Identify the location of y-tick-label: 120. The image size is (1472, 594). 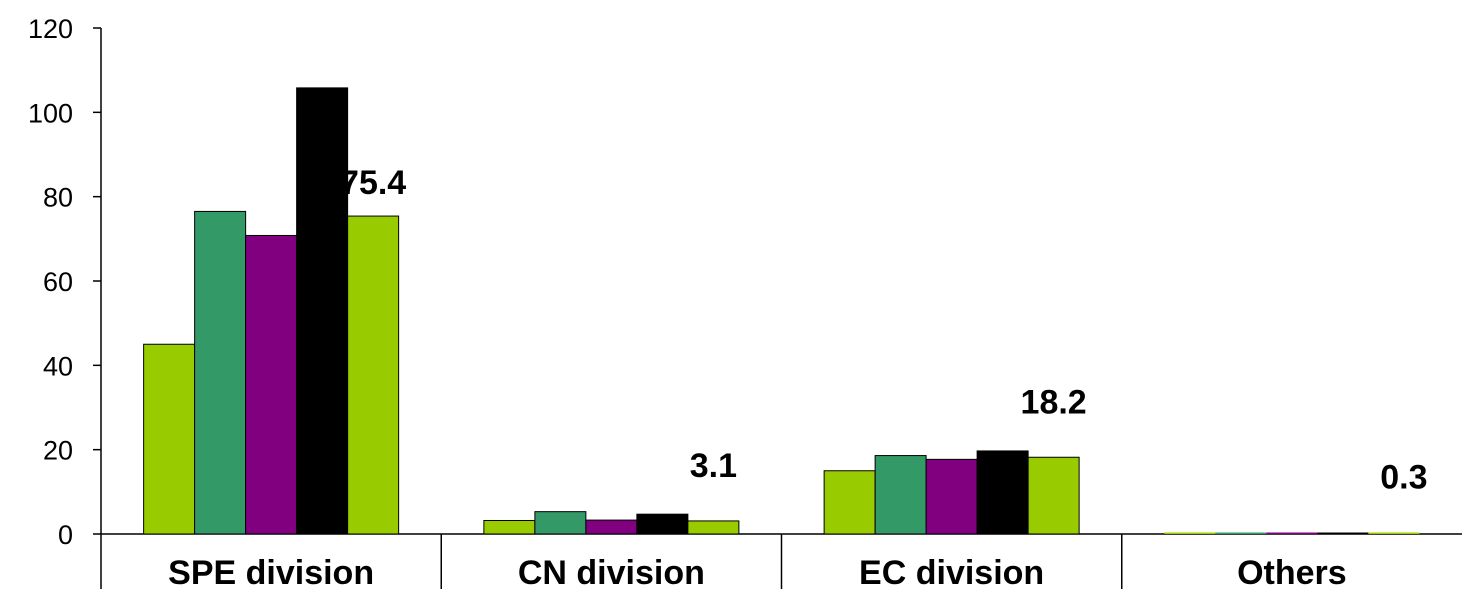
(50, 29).